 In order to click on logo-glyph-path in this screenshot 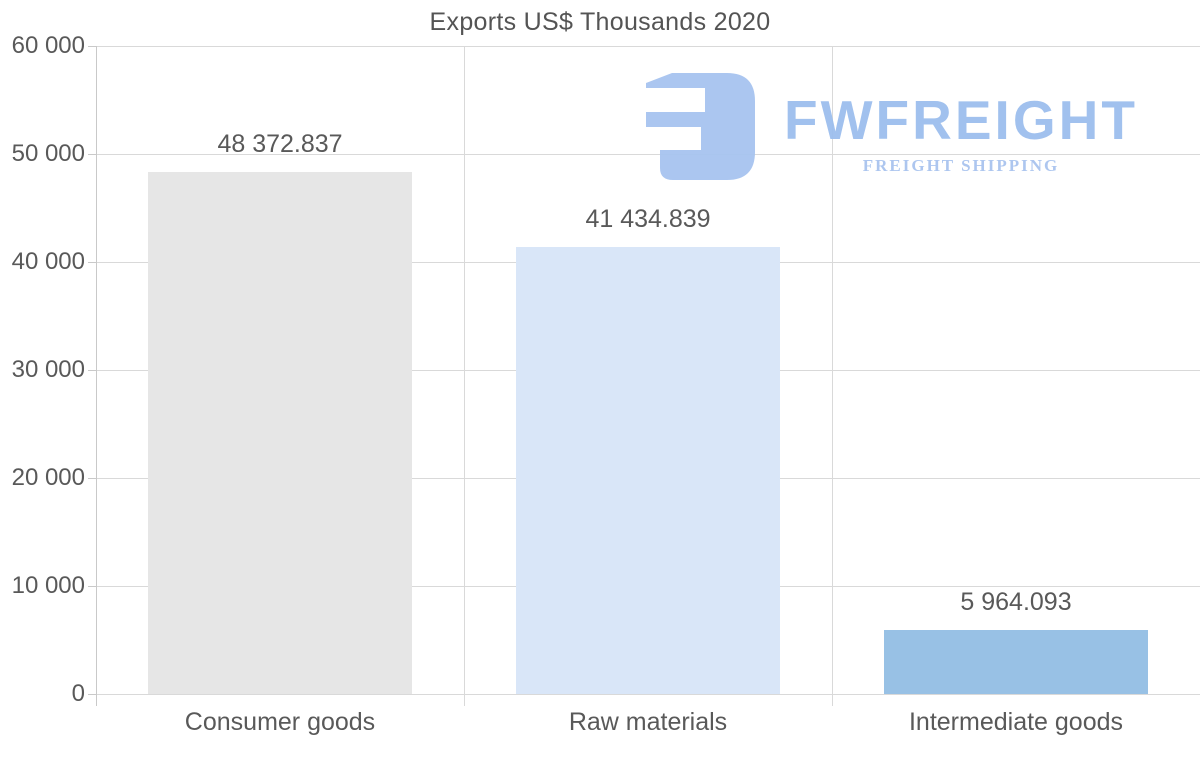, I will do `click(700, 126)`.